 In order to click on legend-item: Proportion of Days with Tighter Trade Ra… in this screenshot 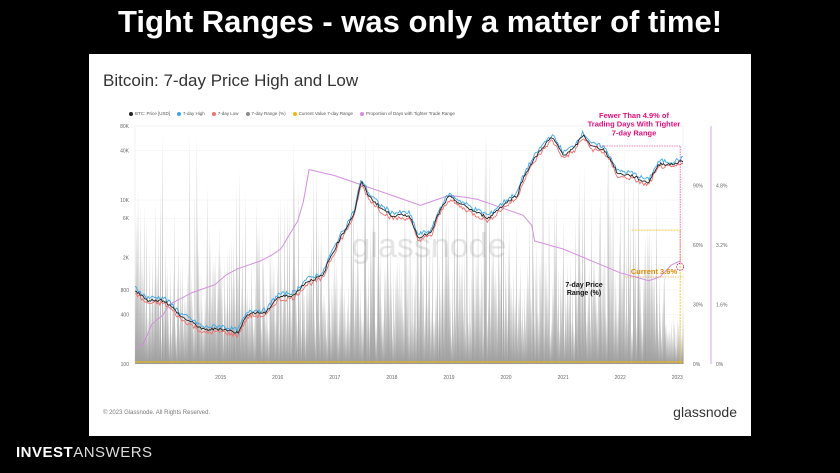, I will do `click(407, 113)`.